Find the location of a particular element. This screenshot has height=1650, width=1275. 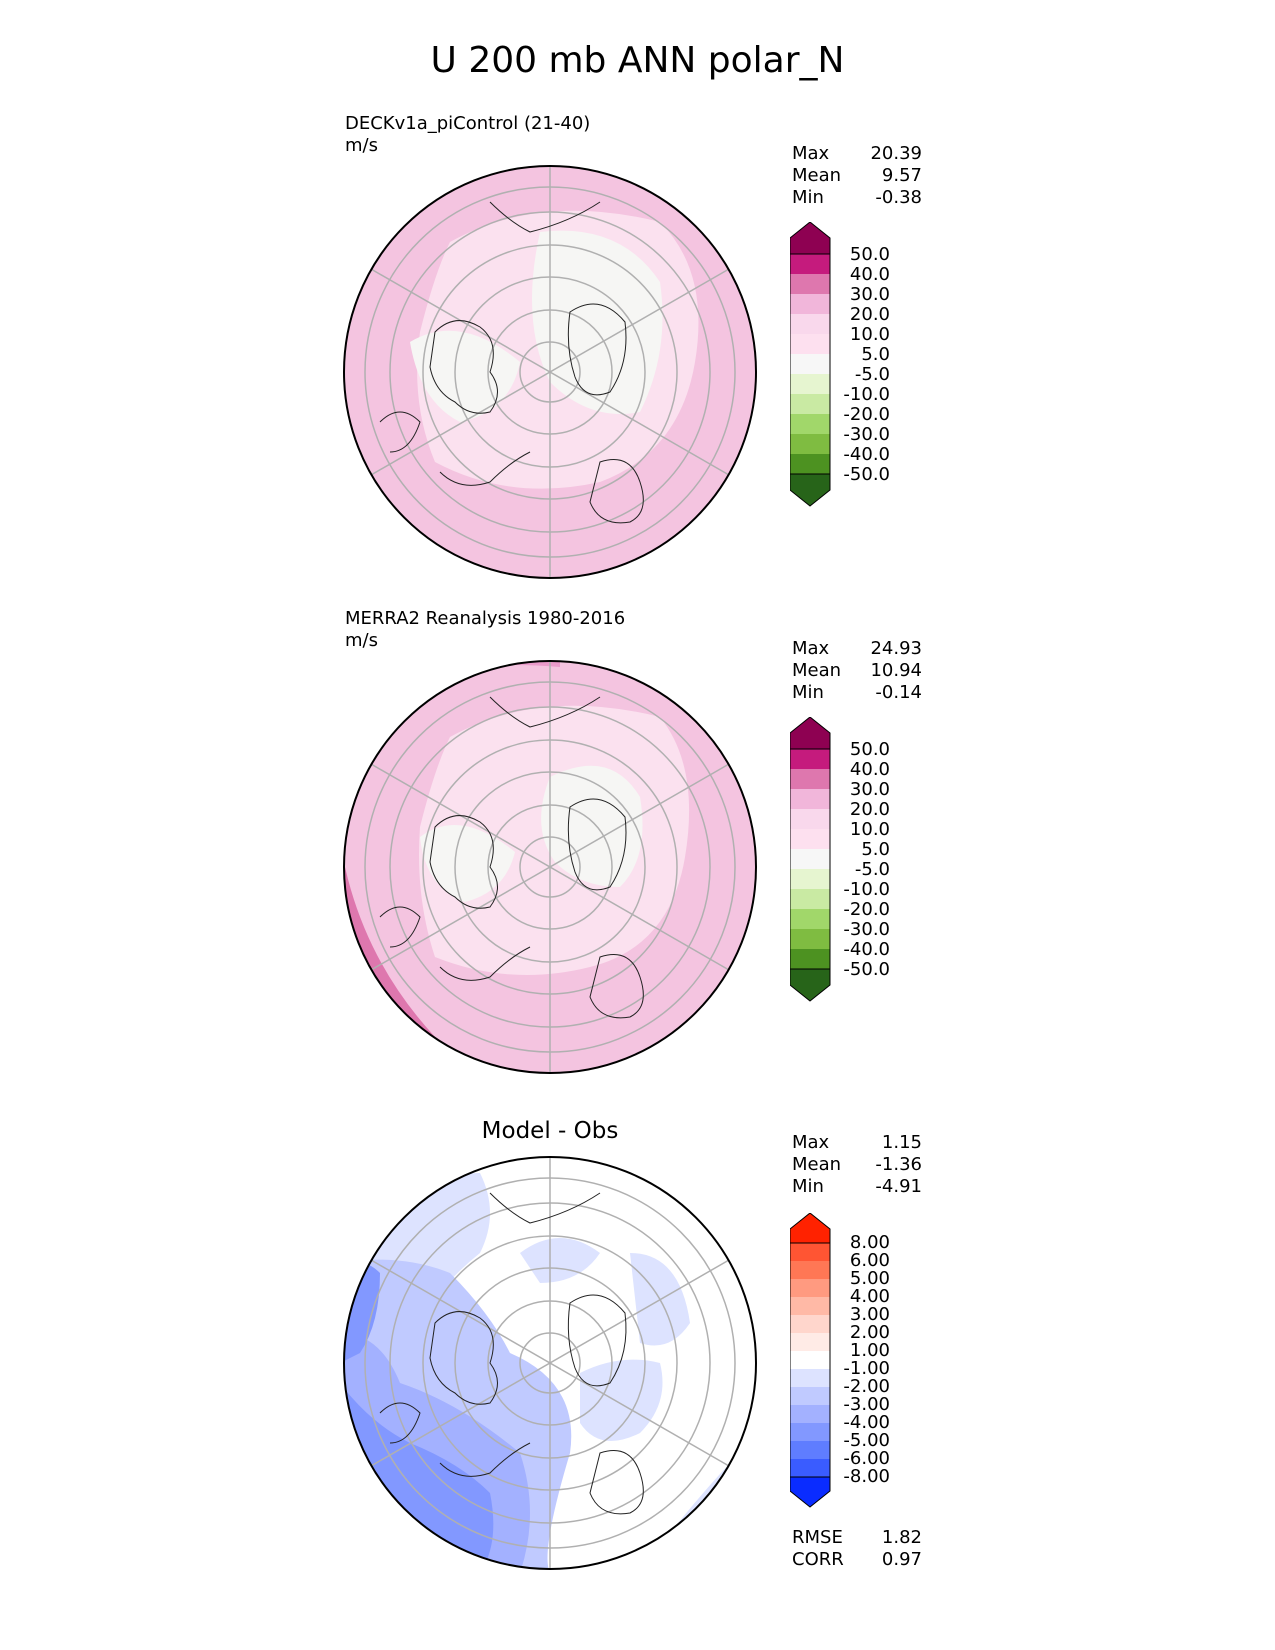

cbar1-tick: -5.0 is located at coordinates (872, 374).